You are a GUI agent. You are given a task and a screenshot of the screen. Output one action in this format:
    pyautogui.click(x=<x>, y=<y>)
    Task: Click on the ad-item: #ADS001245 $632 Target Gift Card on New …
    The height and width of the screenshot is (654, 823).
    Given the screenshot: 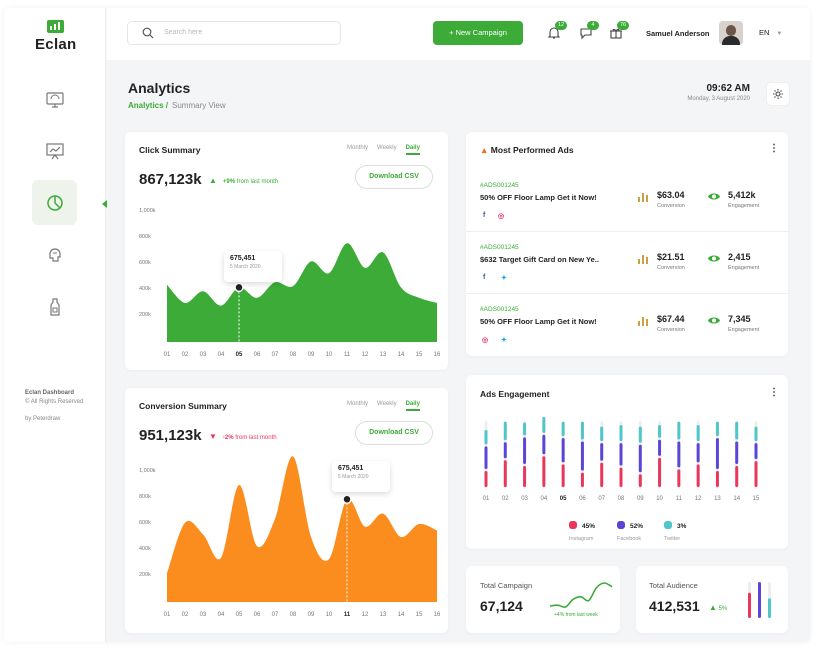 What is the action you would take?
    pyautogui.click(x=627, y=263)
    